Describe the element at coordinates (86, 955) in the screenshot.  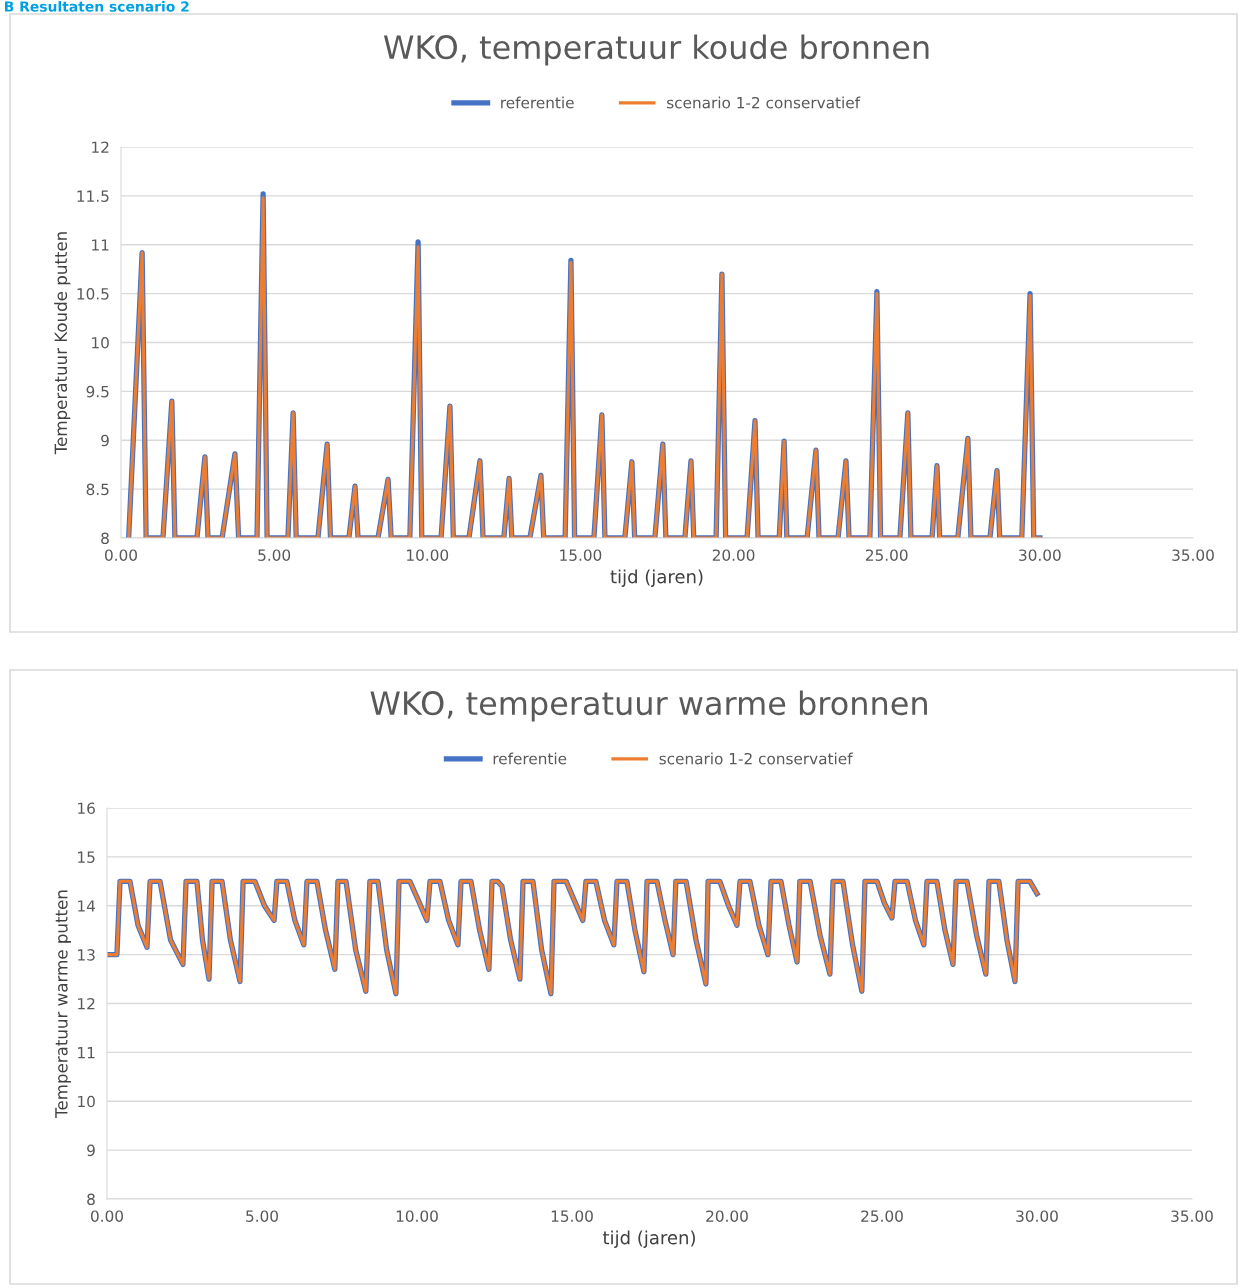
I see `y-tick-label: 13` at that location.